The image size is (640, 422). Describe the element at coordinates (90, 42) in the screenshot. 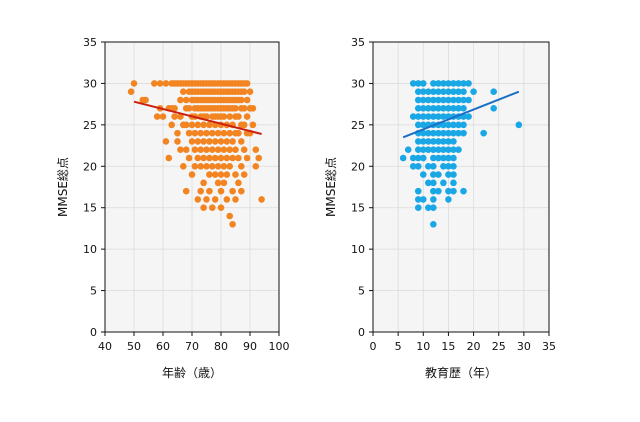

I see `y-tick-label: 35` at that location.